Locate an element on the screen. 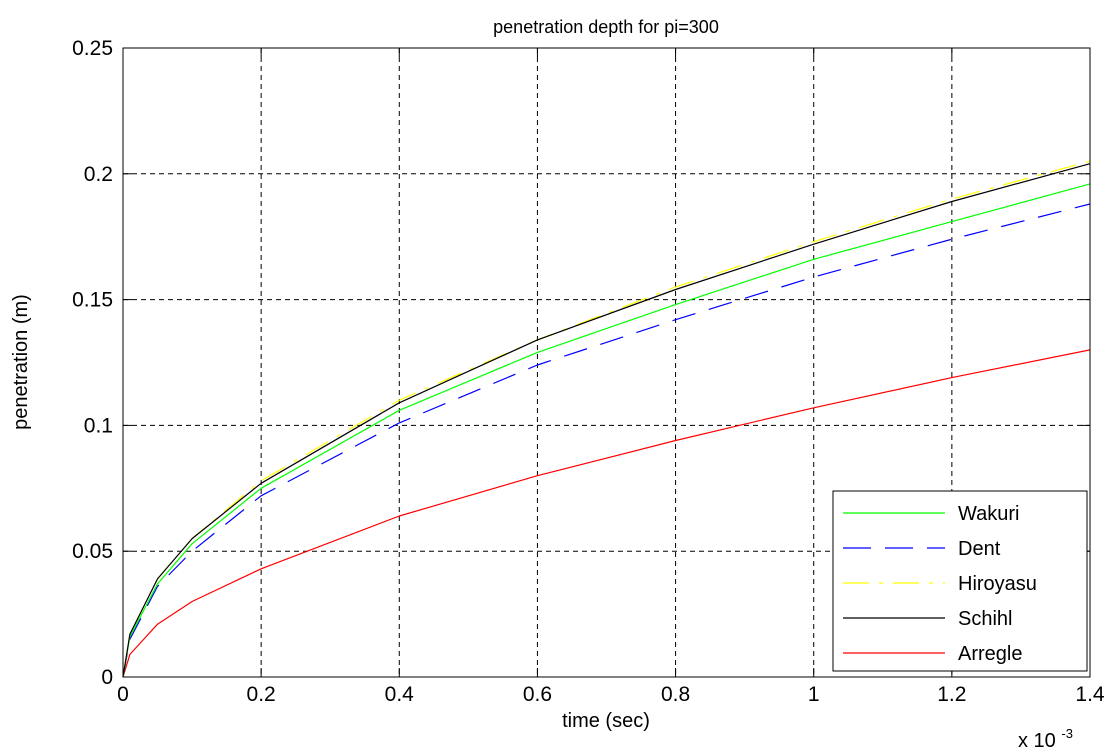  legend-label-schihl: Schihl is located at coordinates (985, 619).